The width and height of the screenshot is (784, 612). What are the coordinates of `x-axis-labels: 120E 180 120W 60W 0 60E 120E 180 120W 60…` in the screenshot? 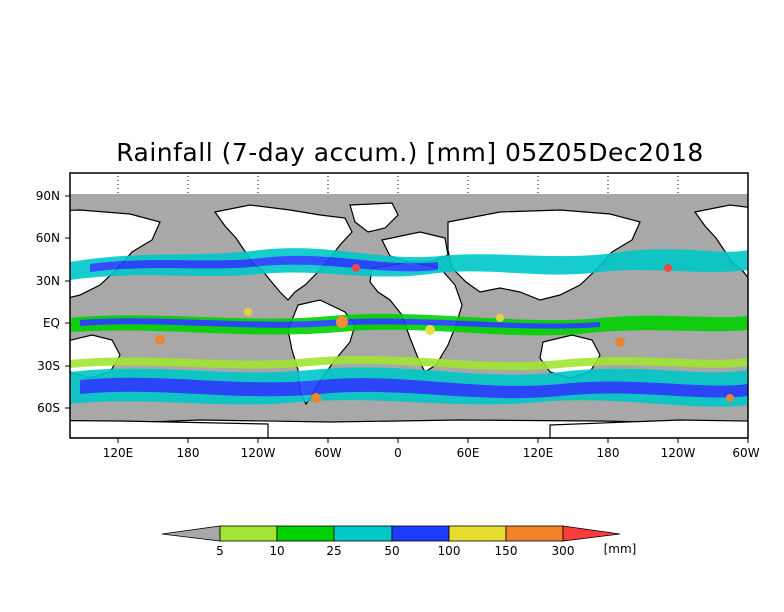 It's located at (431, 453).